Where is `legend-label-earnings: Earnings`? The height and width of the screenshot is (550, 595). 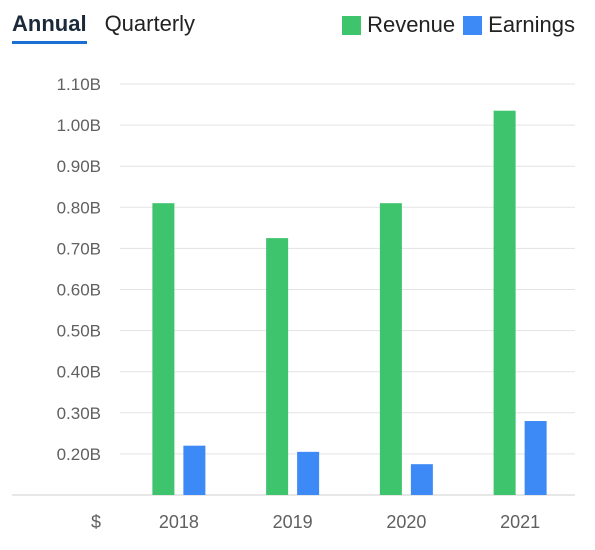
legend-label-earnings: Earnings is located at coordinates (531, 24).